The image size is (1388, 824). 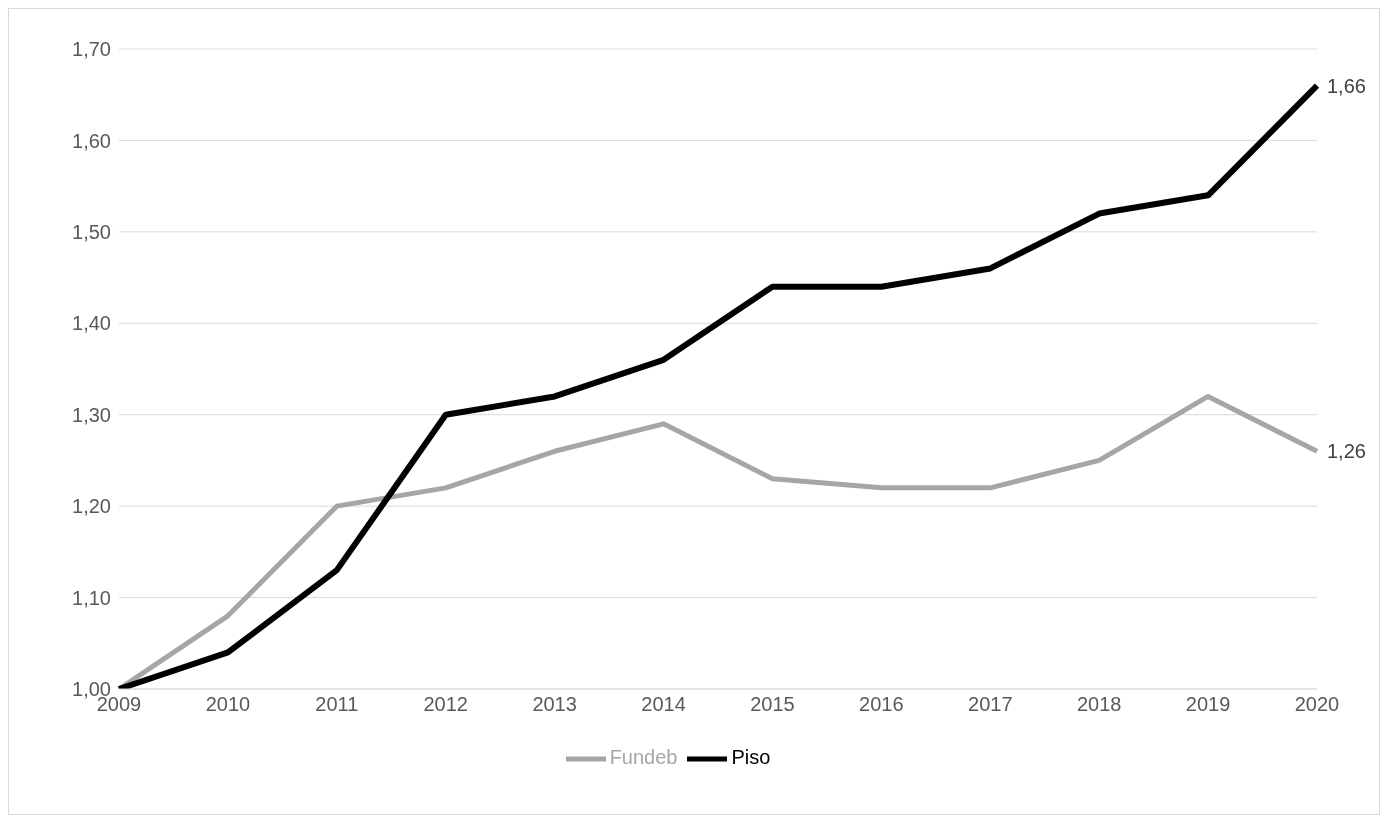 I want to click on y-tick-label: 1,10, so click(x=91, y=597).